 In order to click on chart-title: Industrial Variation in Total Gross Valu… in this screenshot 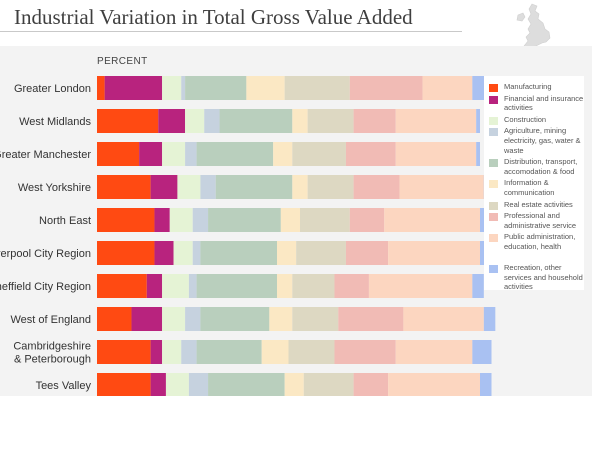, I will do `click(213, 17)`.